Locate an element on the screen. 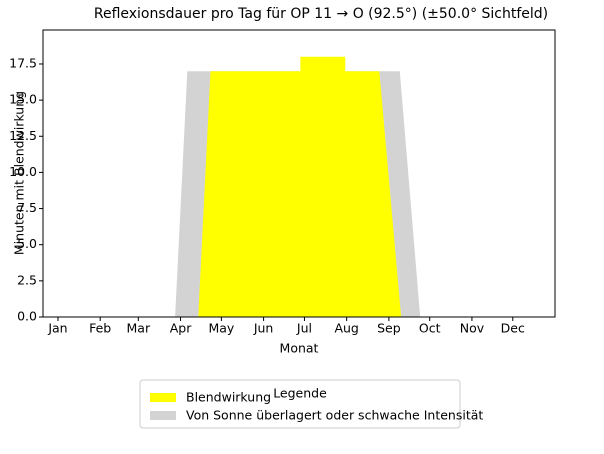  x-tick-label: Mar is located at coordinates (139, 328).